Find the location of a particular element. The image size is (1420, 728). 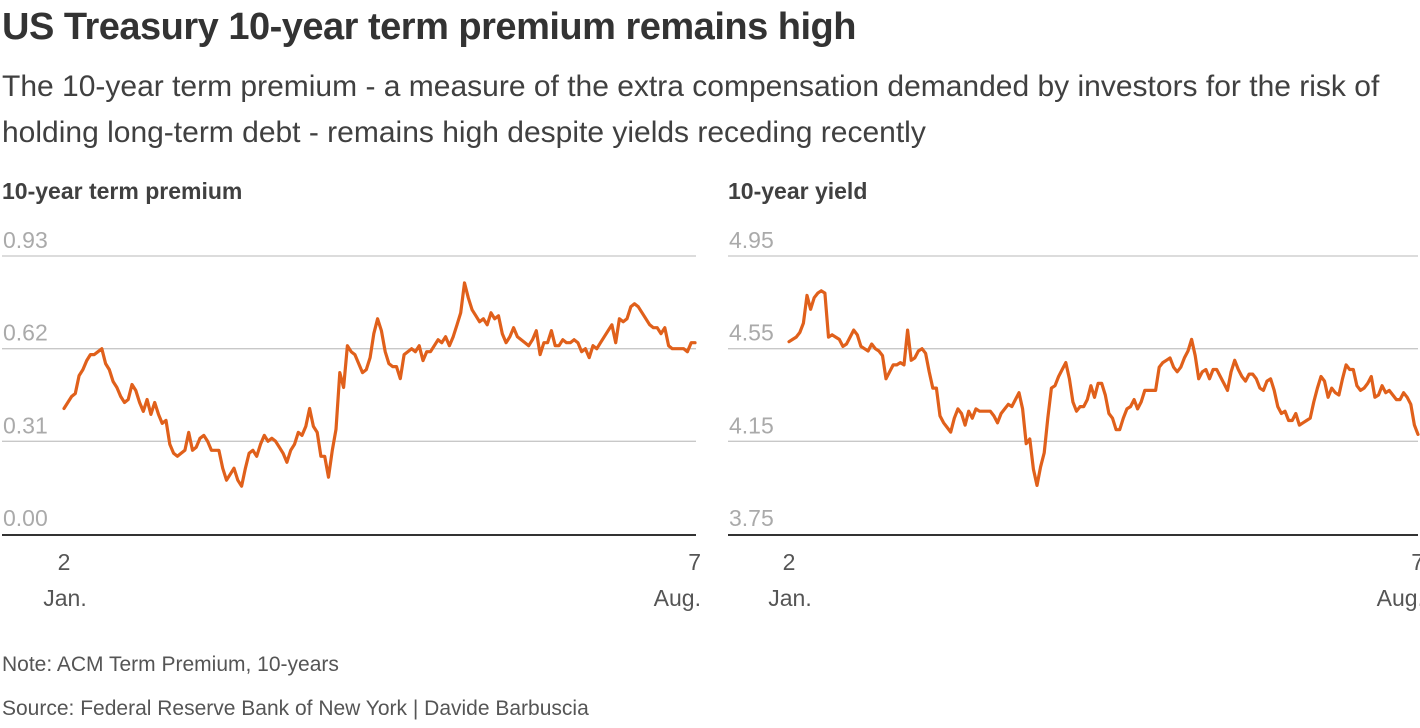

y-tick-label: 3.75 is located at coordinates (751, 518).